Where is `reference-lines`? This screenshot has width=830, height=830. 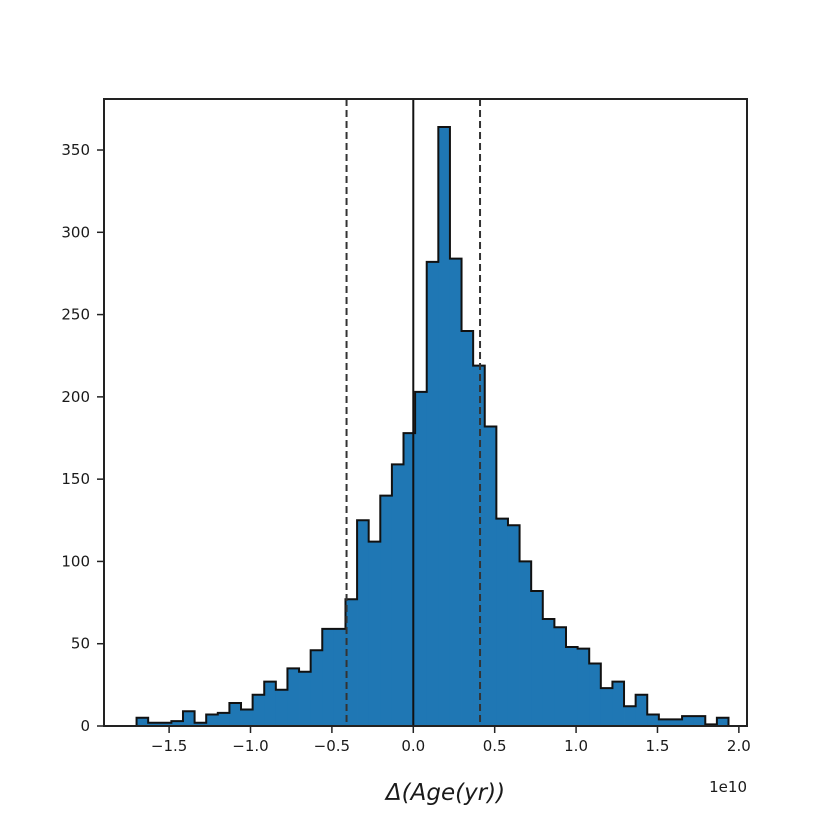 reference-lines is located at coordinates (413, 412).